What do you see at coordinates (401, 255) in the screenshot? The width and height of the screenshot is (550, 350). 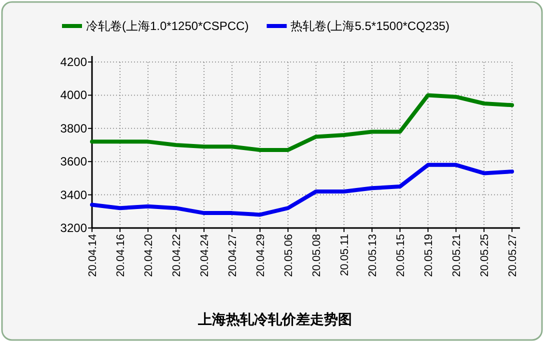 I see `x-tick-label: 20.05.15` at bounding box center [401, 255].